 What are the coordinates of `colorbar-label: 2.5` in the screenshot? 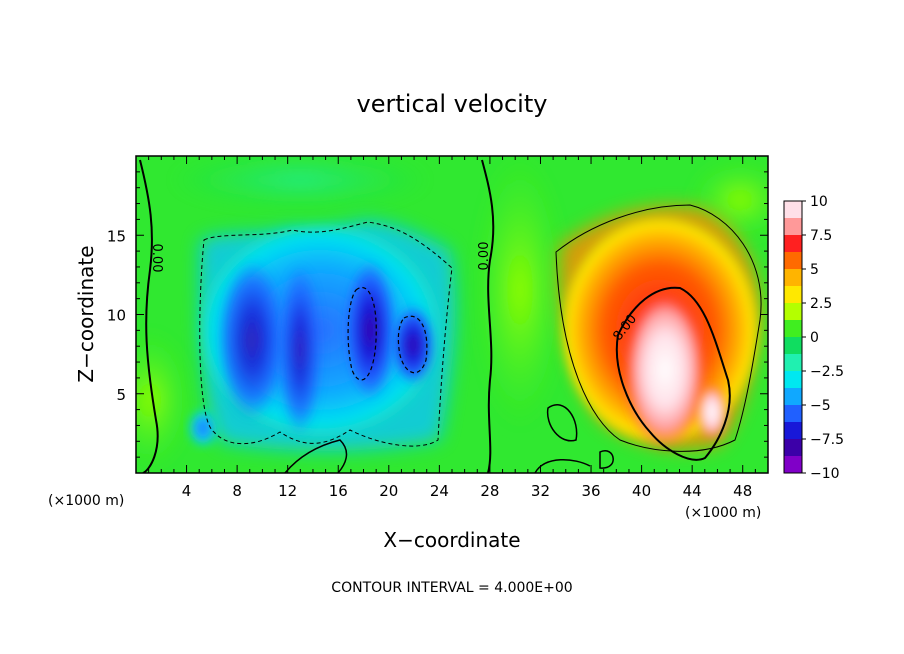 It's located at (821, 304).